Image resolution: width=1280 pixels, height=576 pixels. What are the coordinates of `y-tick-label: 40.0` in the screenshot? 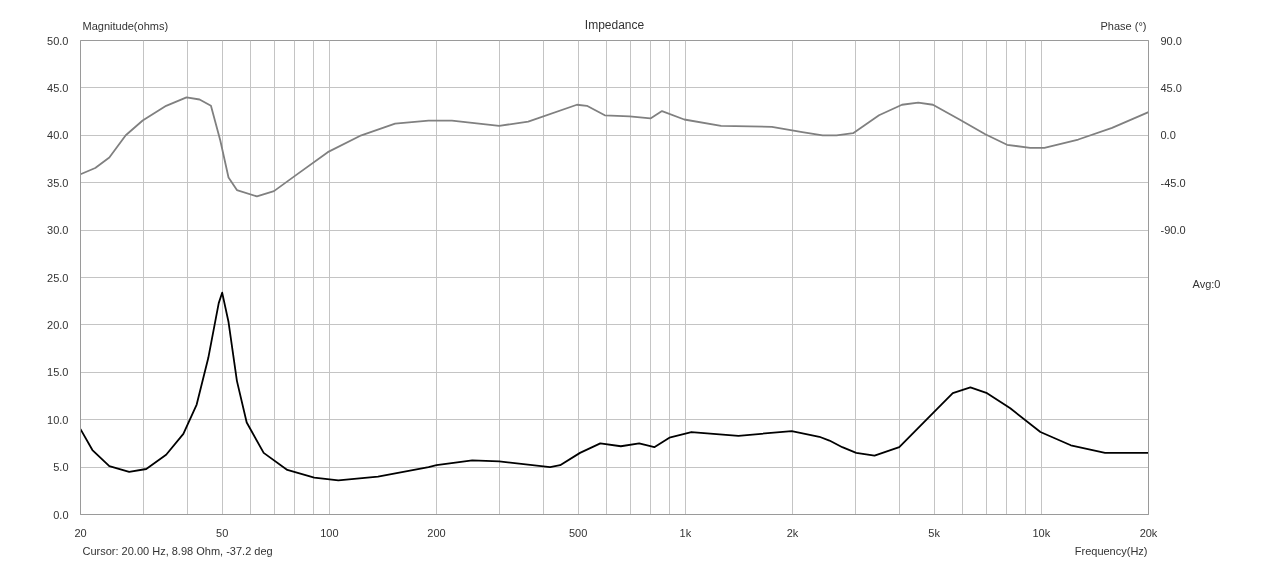 It's located at (58, 135).